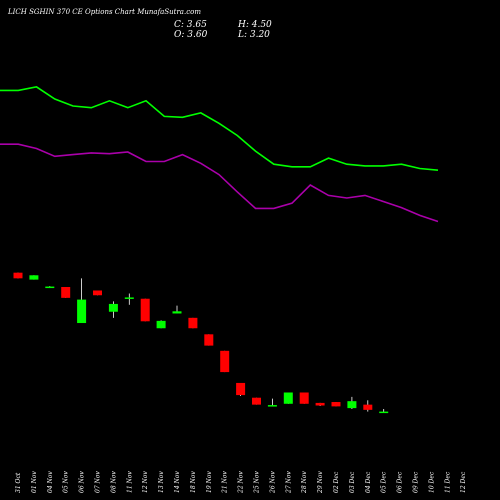  What do you see at coordinates (352, 482) in the screenshot?
I see `x-tick-label: 03 Dec` at bounding box center [352, 482].